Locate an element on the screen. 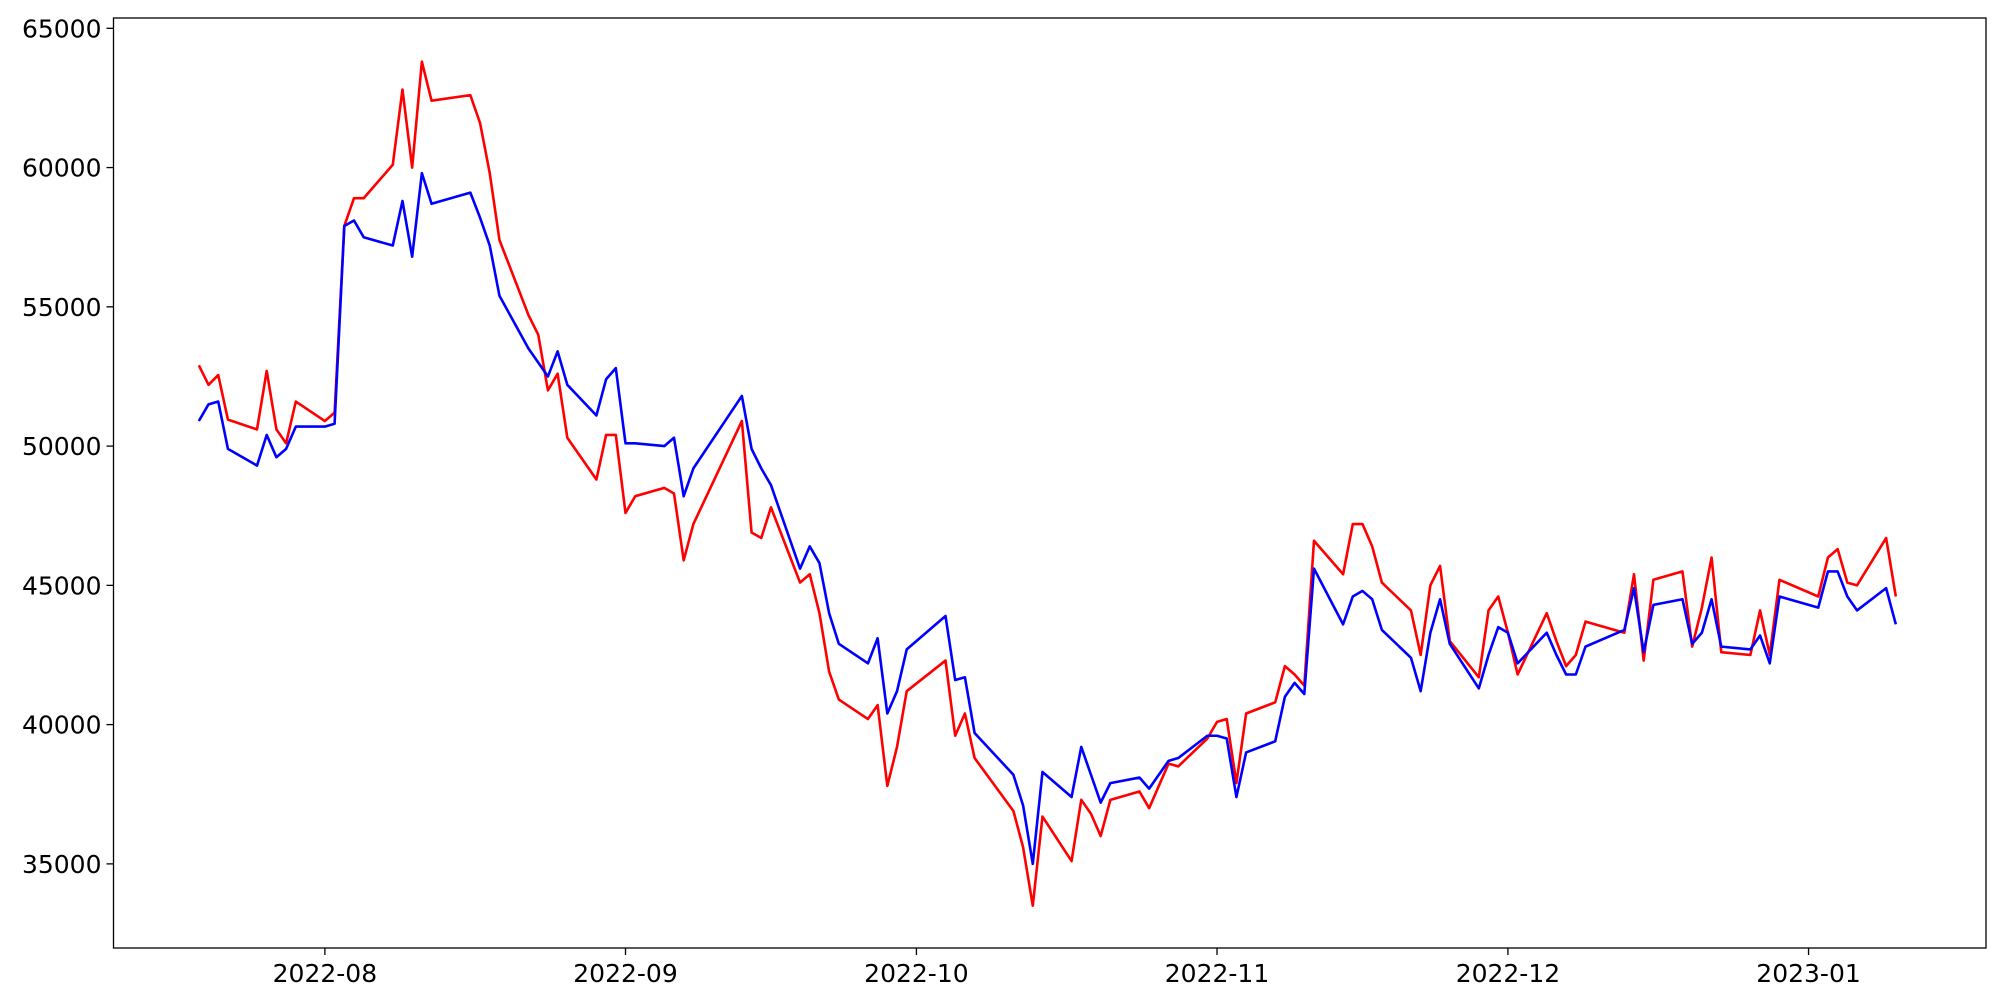  x-tick-label: 2022-12 is located at coordinates (1508, 973).